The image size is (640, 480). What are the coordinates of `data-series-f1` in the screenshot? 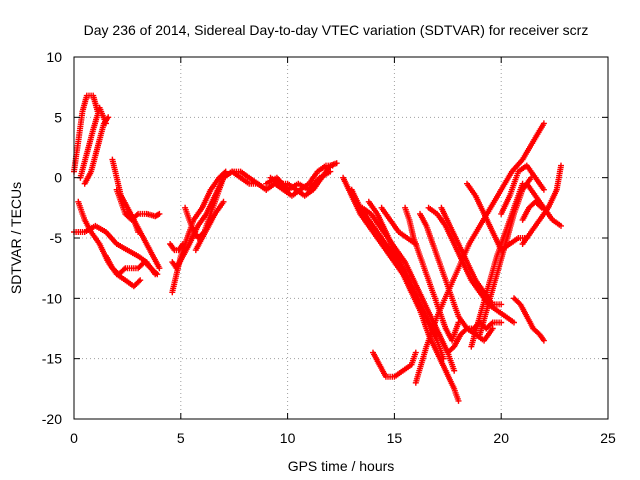 It's located at (479, 253).